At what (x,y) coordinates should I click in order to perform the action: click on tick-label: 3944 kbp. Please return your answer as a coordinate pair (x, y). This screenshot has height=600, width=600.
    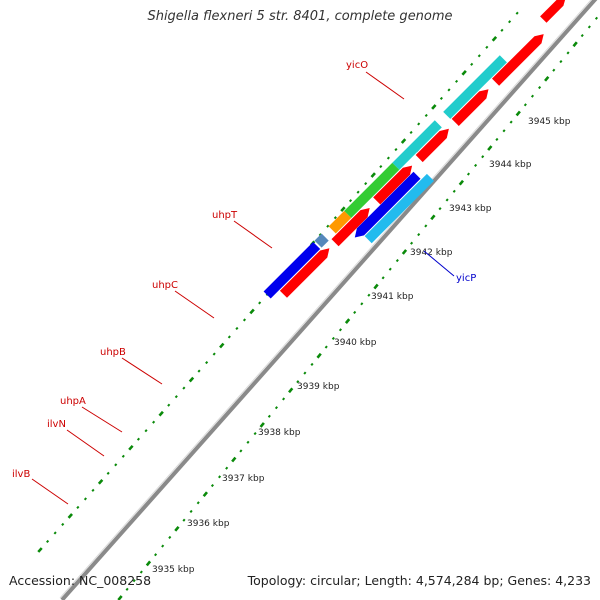
    Looking at the image, I should click on (510, 165).